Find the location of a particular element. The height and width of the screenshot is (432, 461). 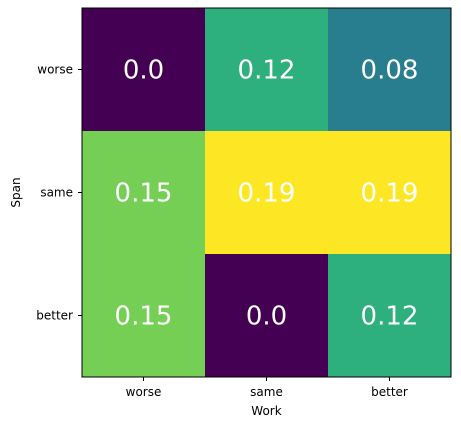

x-axis-ticks: worse same better is located at coordinates (267, 388).